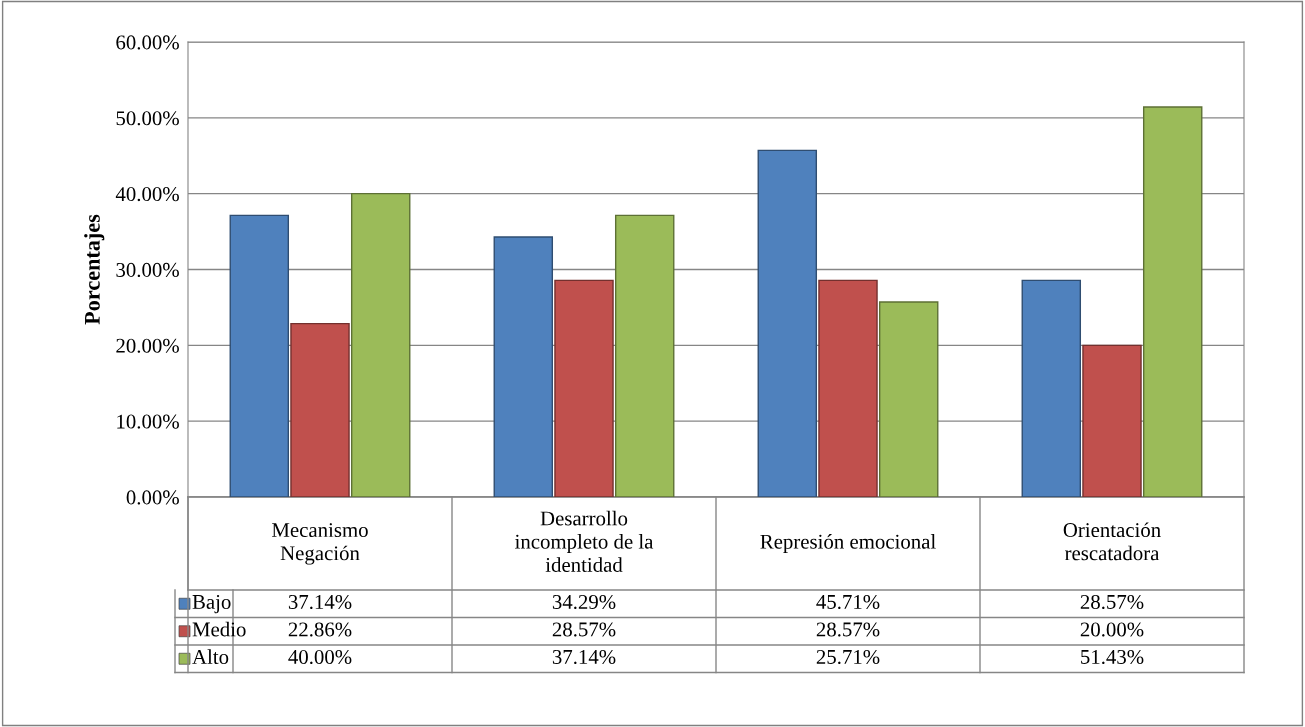  Describe the element at coordinates (320, 657) in the screenshot. I see `text: 40.00%` at that location.